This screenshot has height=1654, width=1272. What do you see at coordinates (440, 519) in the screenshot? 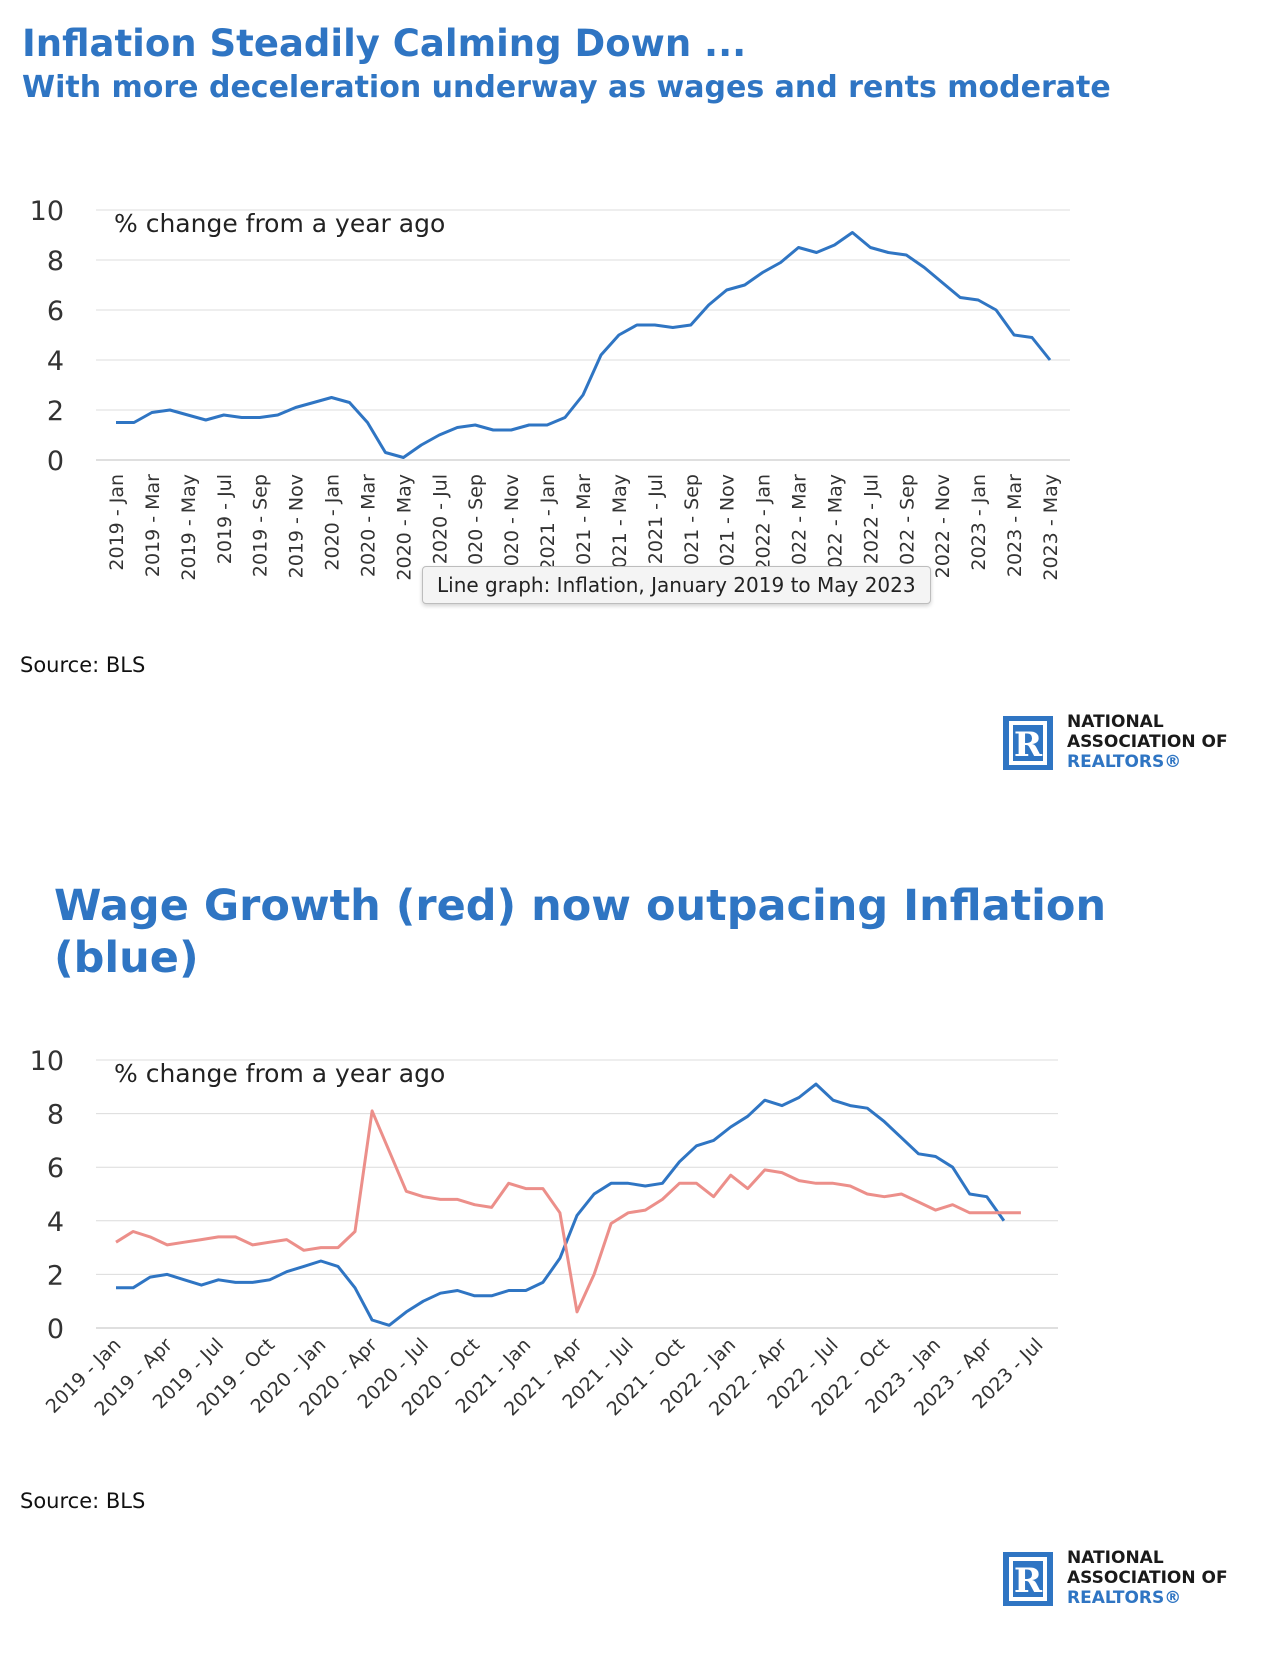
I see `x-tick-label: 2020 - Jul` at bounding box center [440, 519].